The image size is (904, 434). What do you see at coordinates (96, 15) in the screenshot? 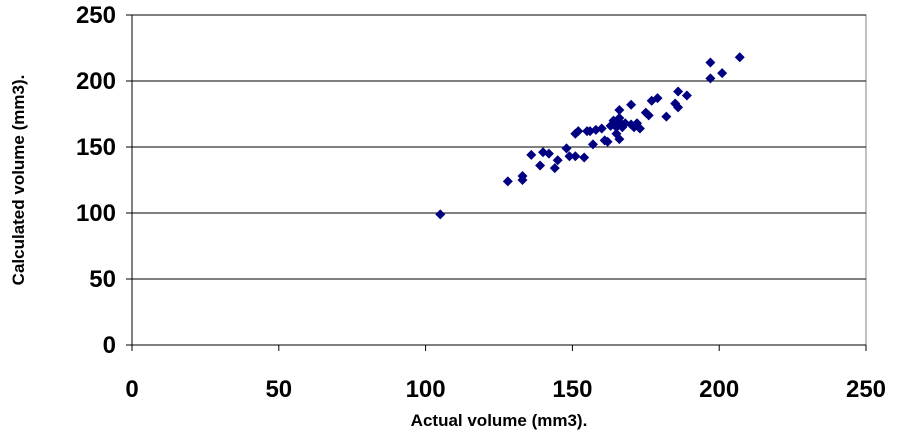
I see `y-tick-label: 250` at bounding box center [96, 15].